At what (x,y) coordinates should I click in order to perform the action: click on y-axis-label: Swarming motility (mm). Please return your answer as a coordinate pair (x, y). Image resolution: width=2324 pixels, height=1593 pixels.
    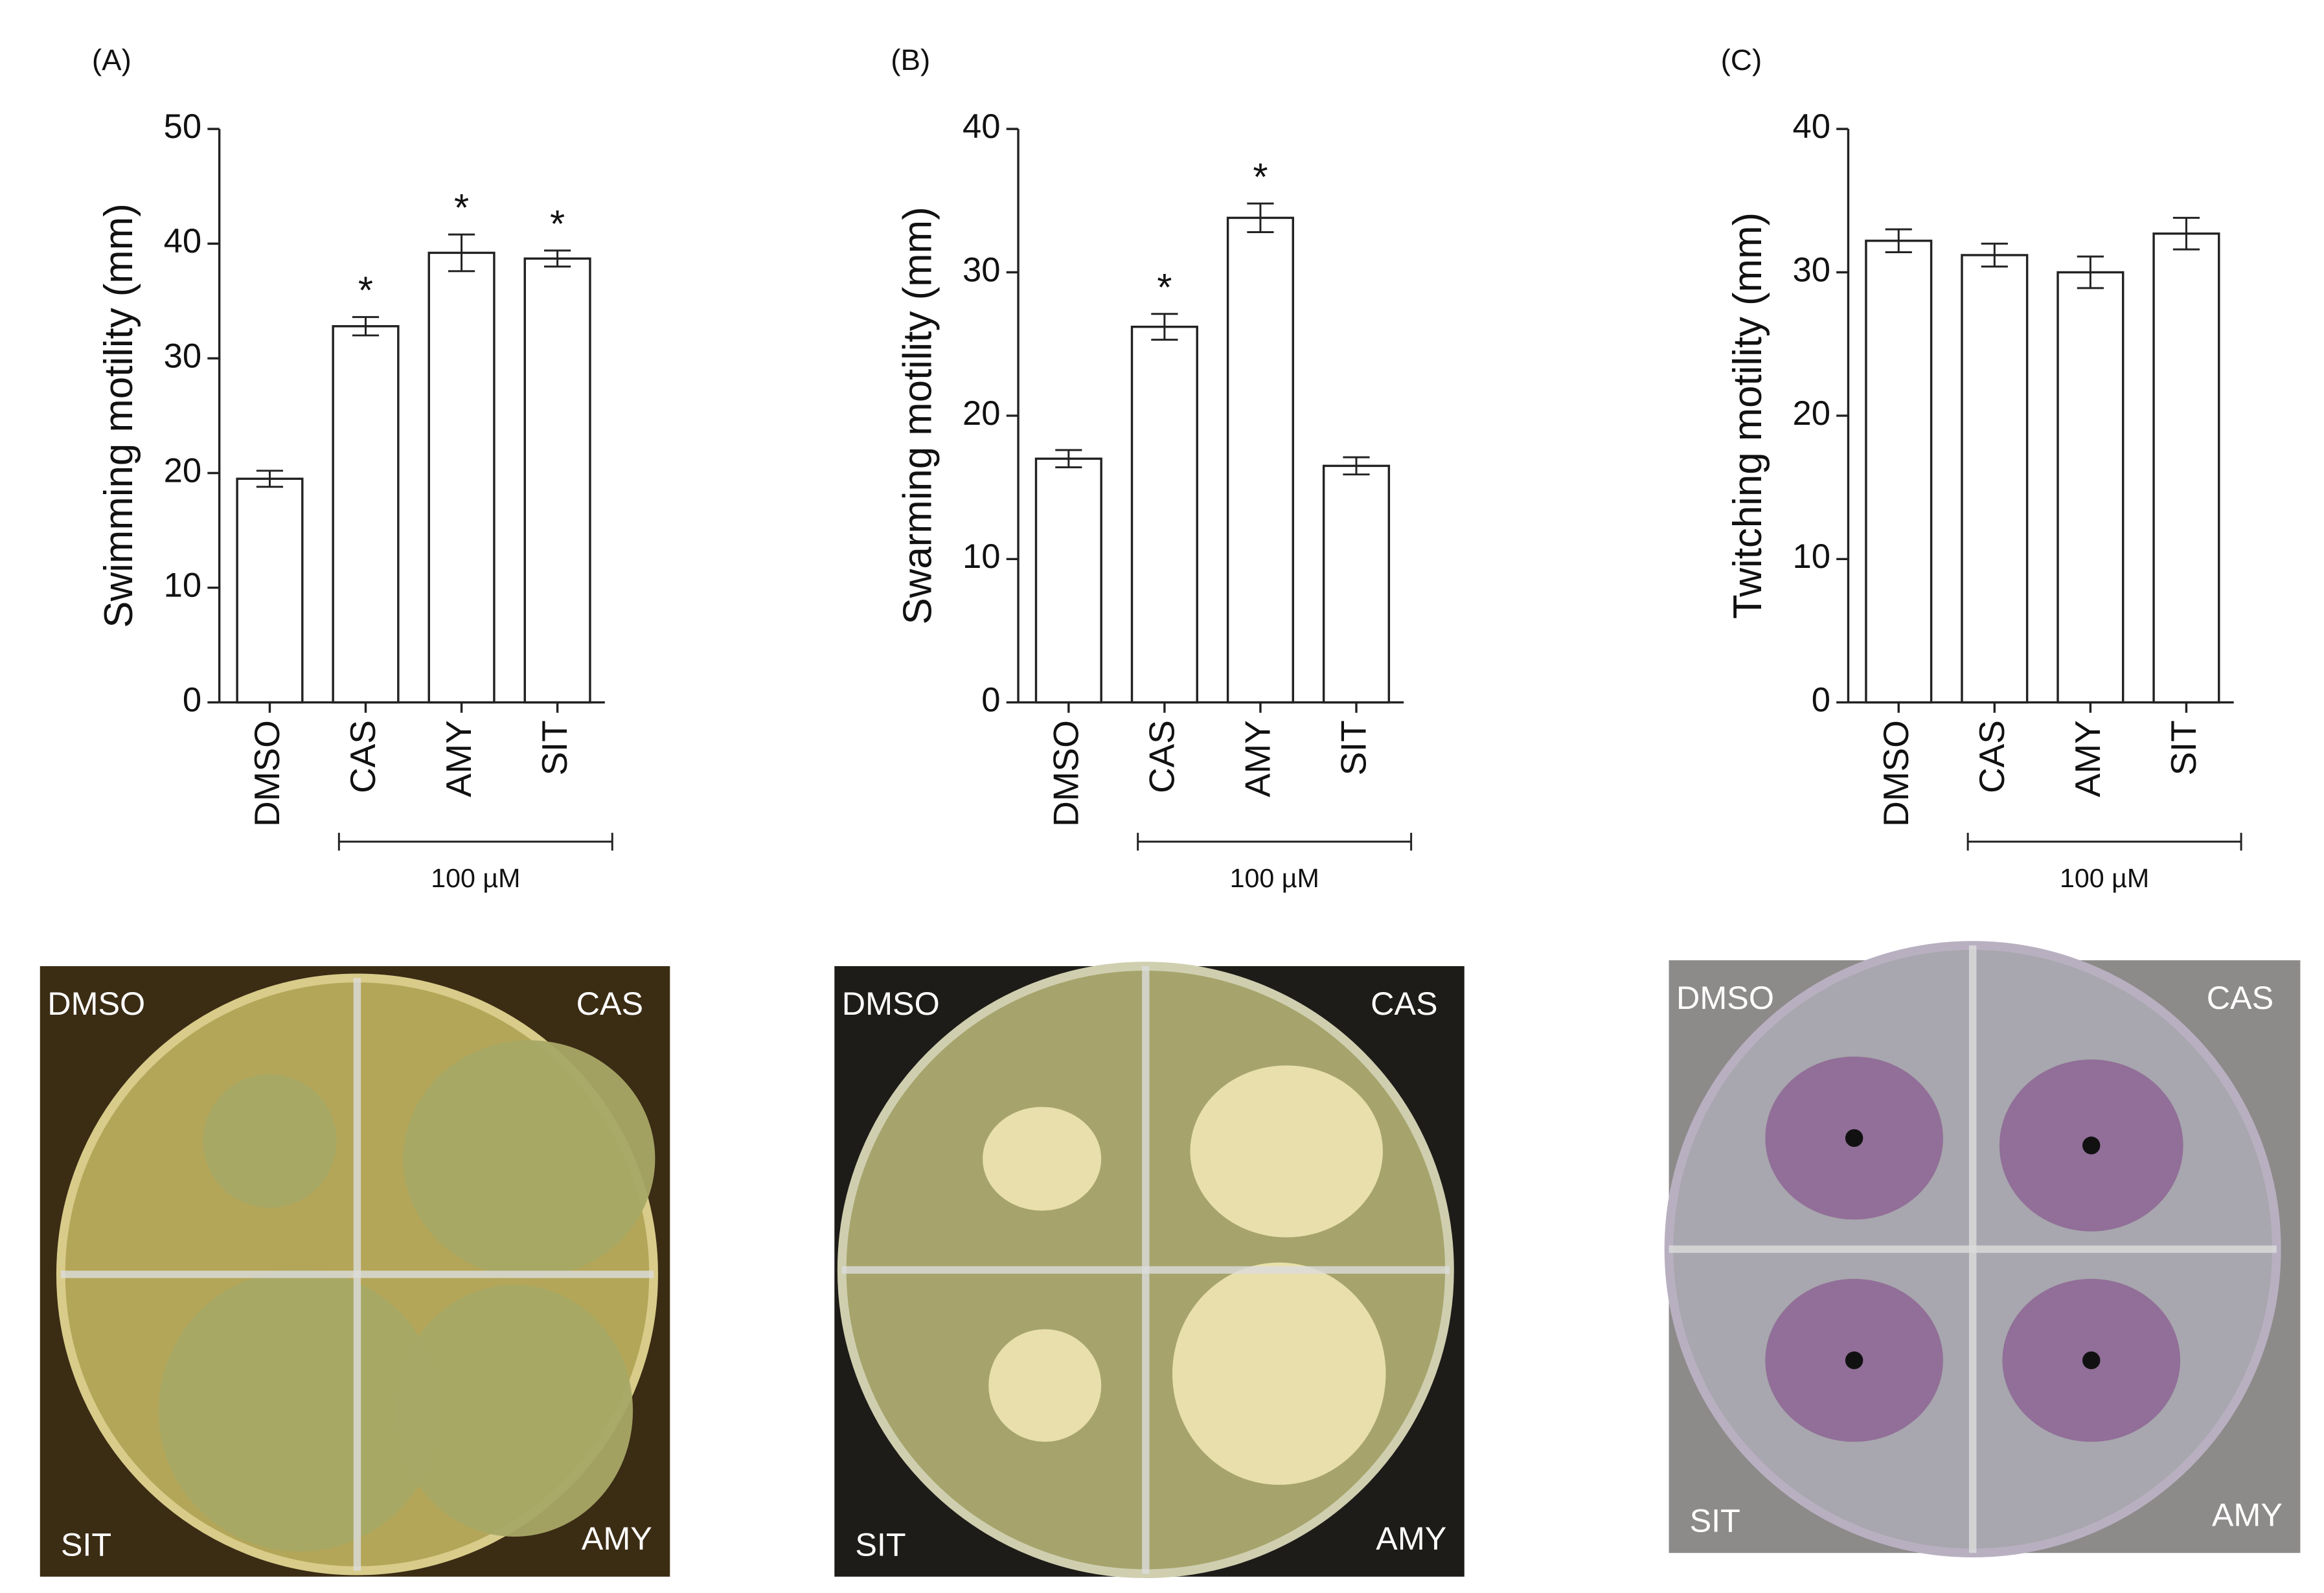
    Looking at the image, I should click on (917, 415).